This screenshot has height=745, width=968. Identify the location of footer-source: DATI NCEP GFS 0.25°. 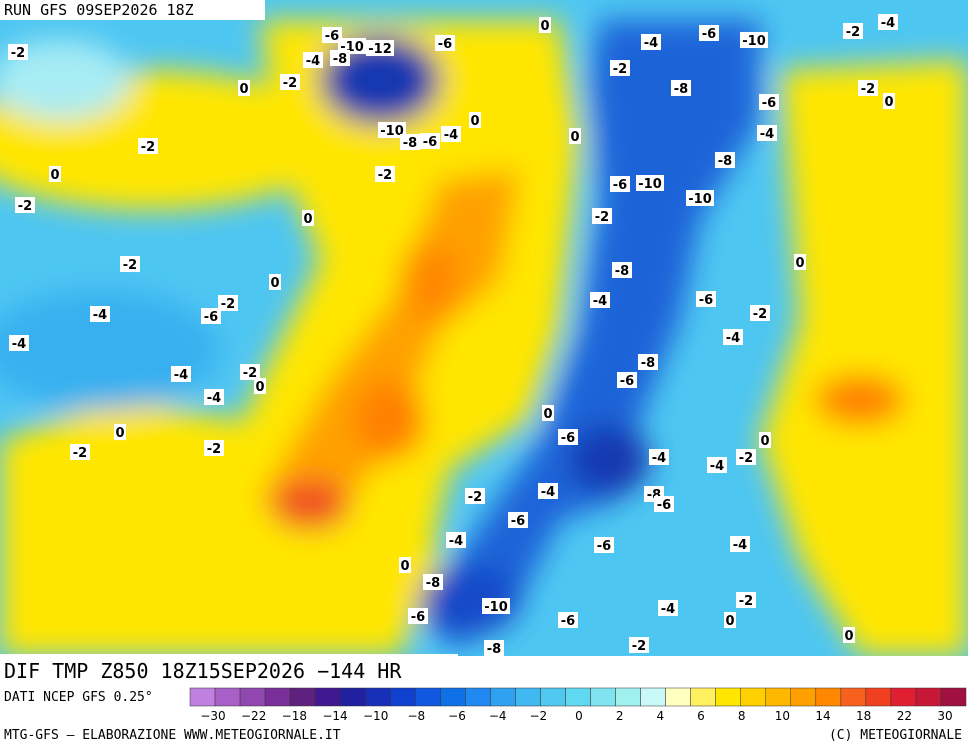
(78, 697).